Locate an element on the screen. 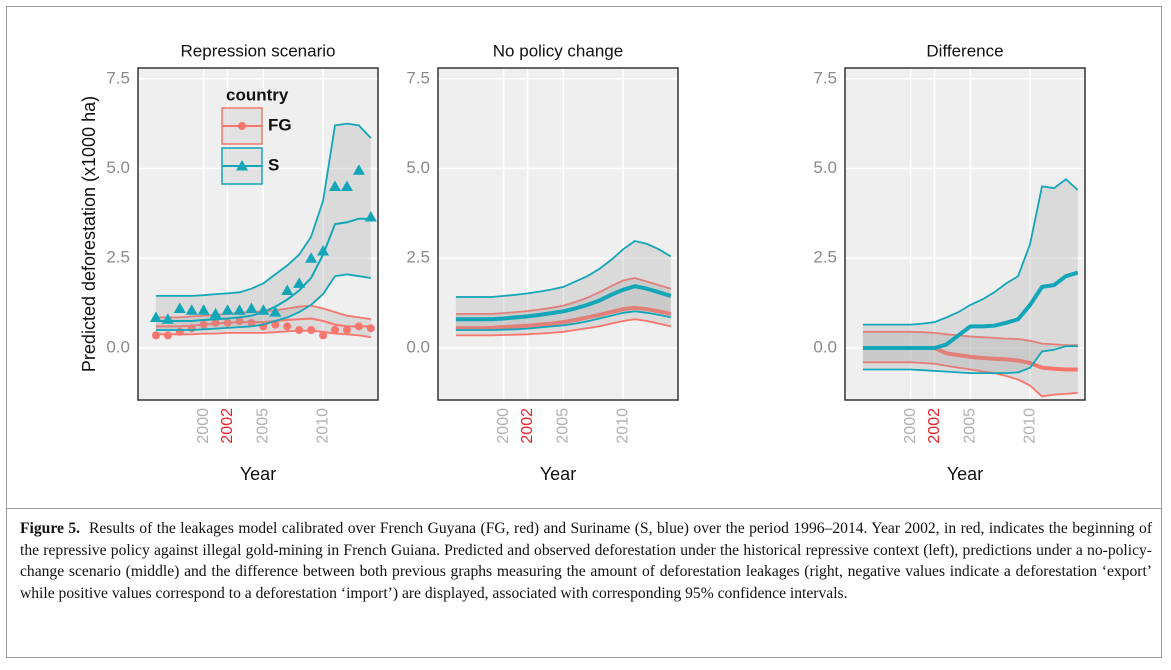 The height and width of the screenshot is (670, 1171). legend-label: FG is located at coordinates (280, 124).